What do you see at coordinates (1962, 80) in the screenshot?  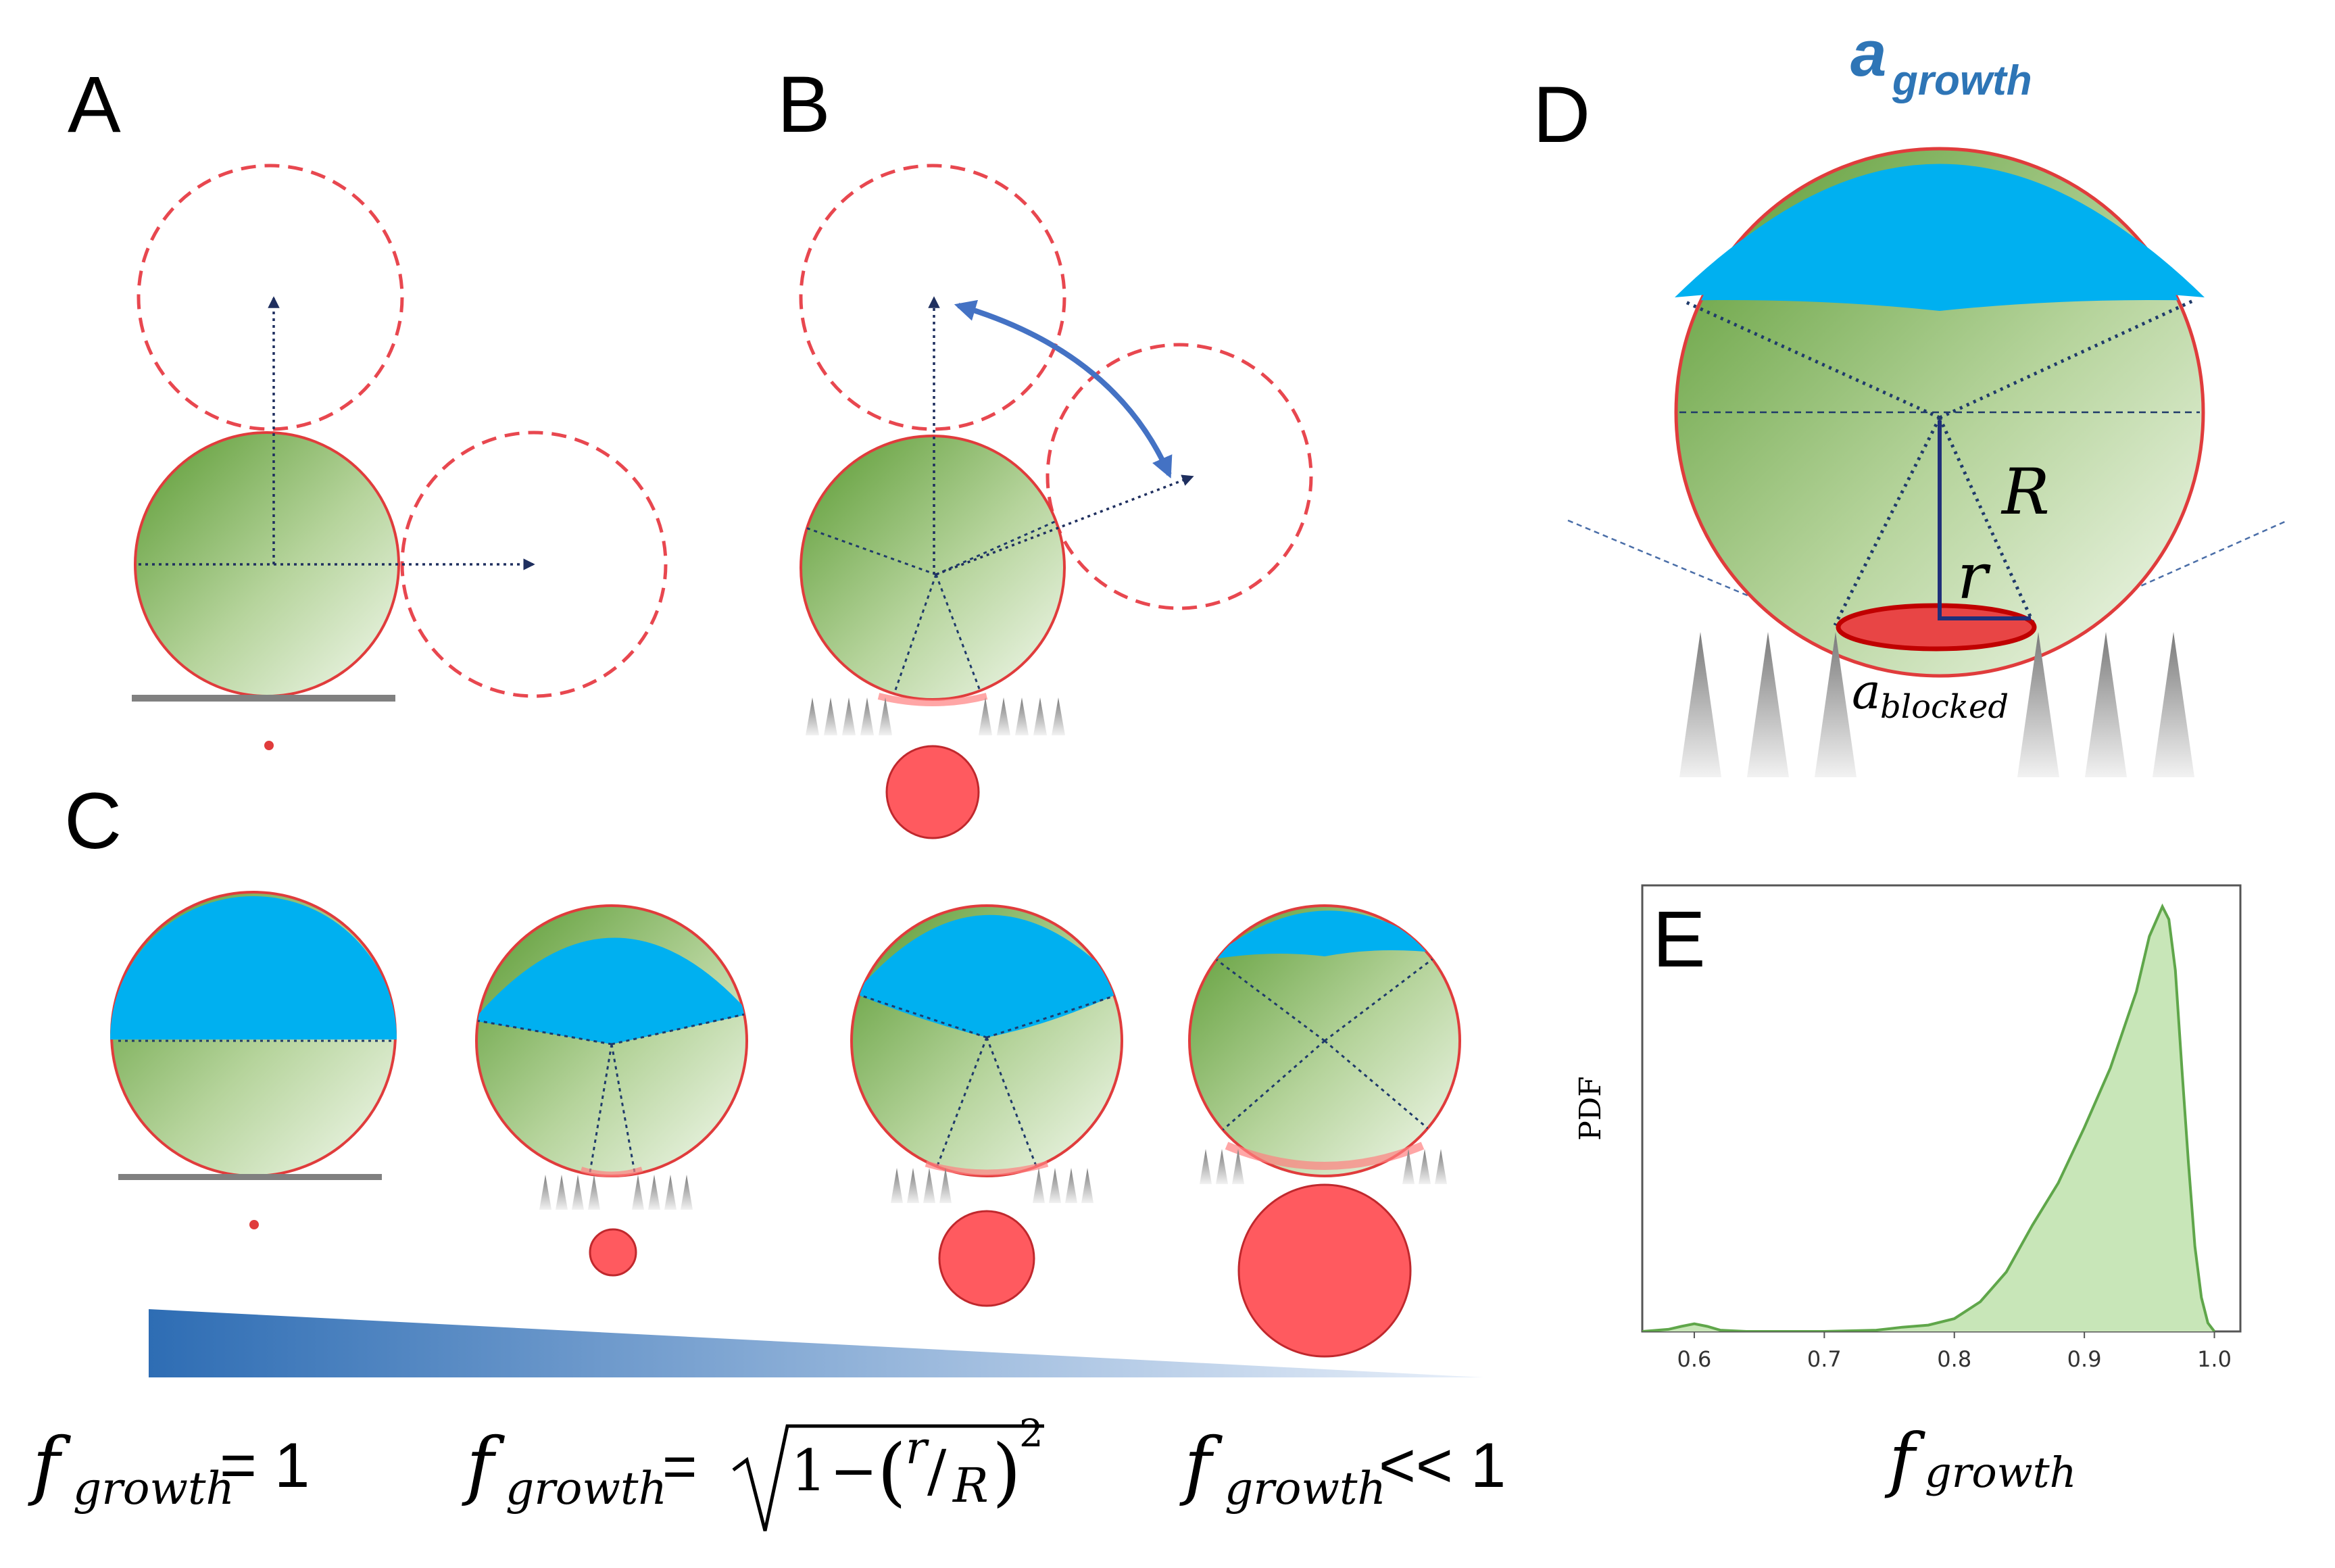 I see `a-growth-sub: growth` at bounding box center [1962, 80].